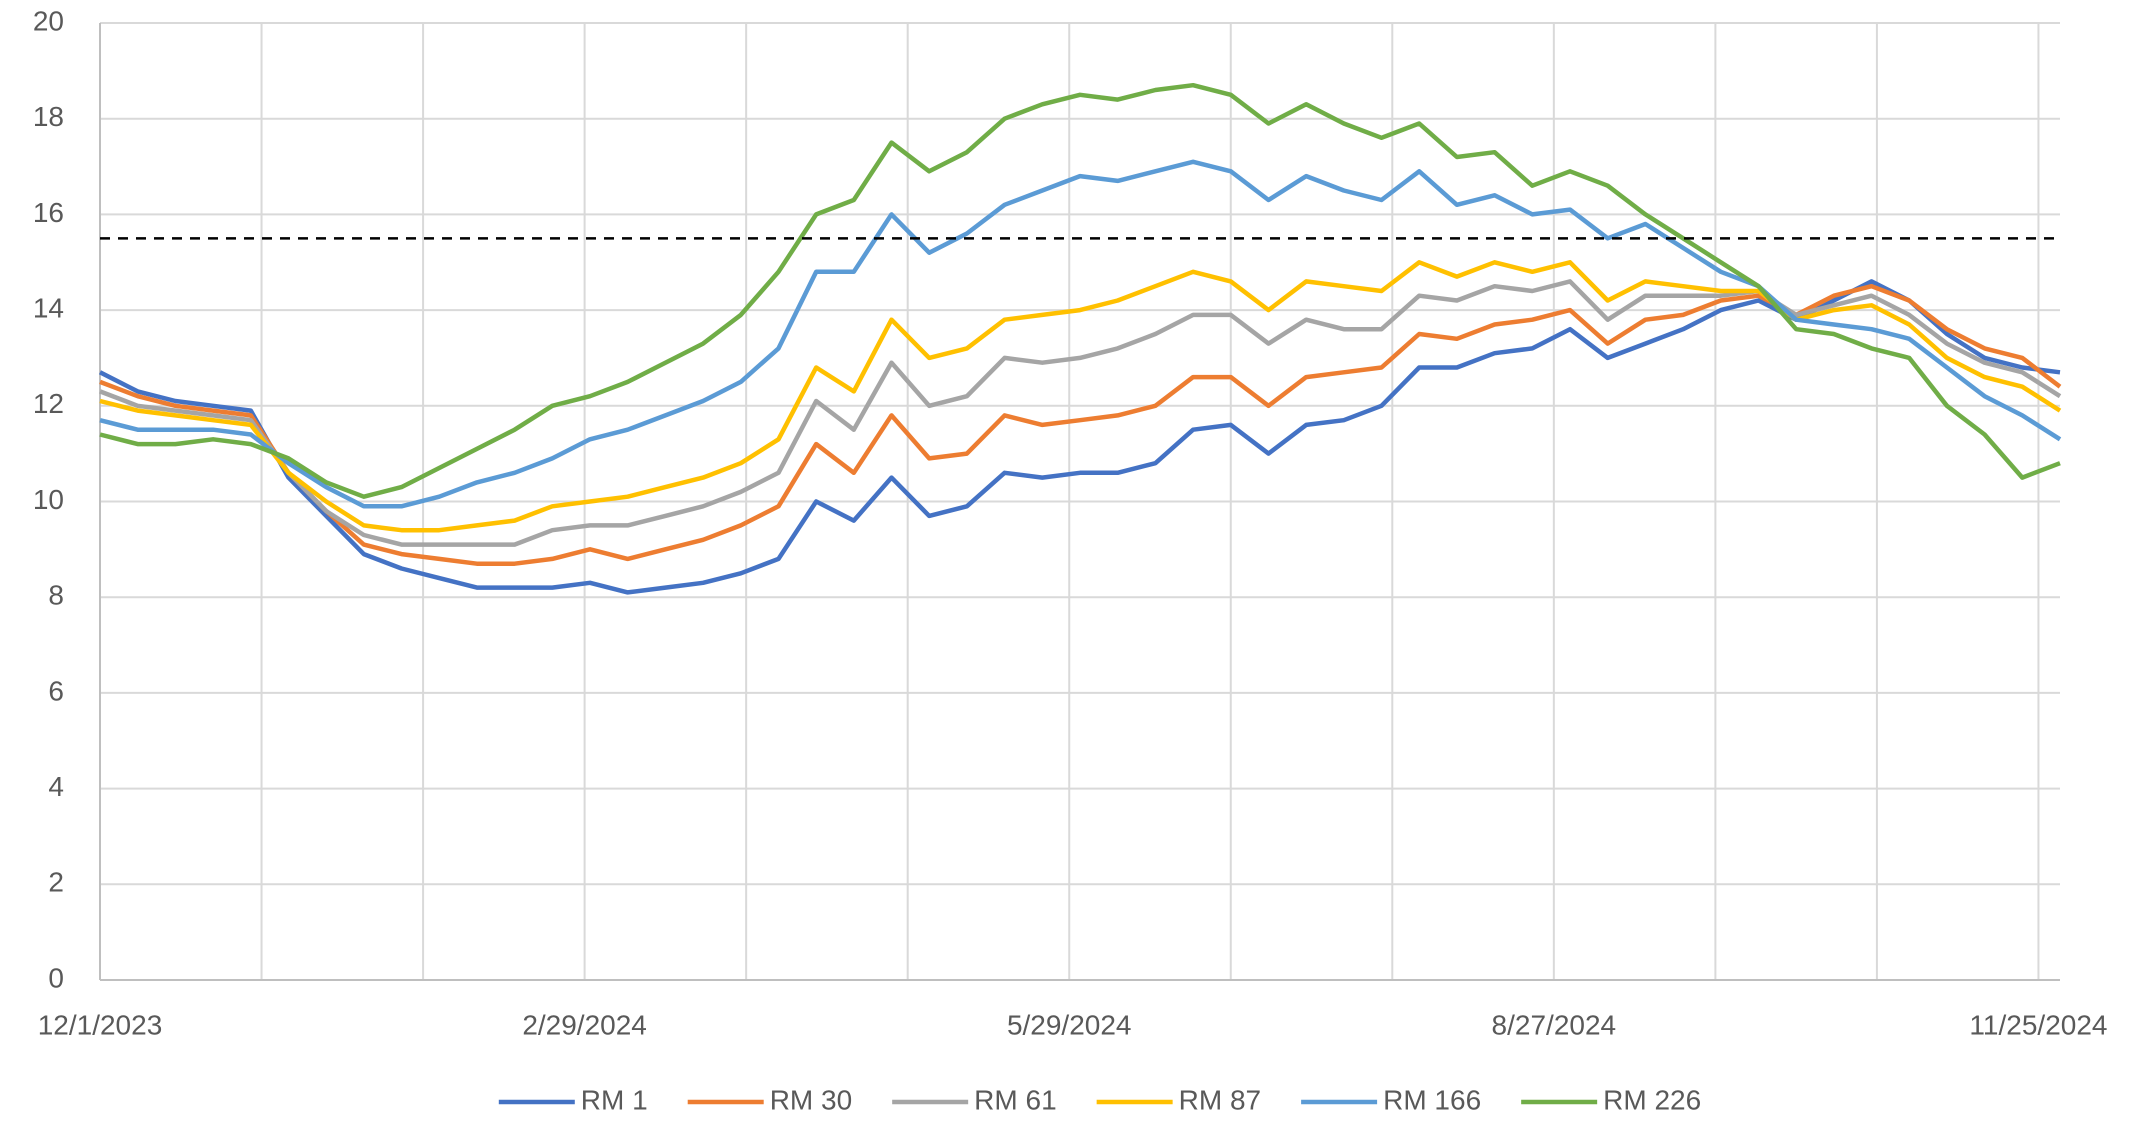  What do you see at coordinates (48, 307) in the screenshot?
I see `y-tick-label: 14` at bounding box center [48, 307].